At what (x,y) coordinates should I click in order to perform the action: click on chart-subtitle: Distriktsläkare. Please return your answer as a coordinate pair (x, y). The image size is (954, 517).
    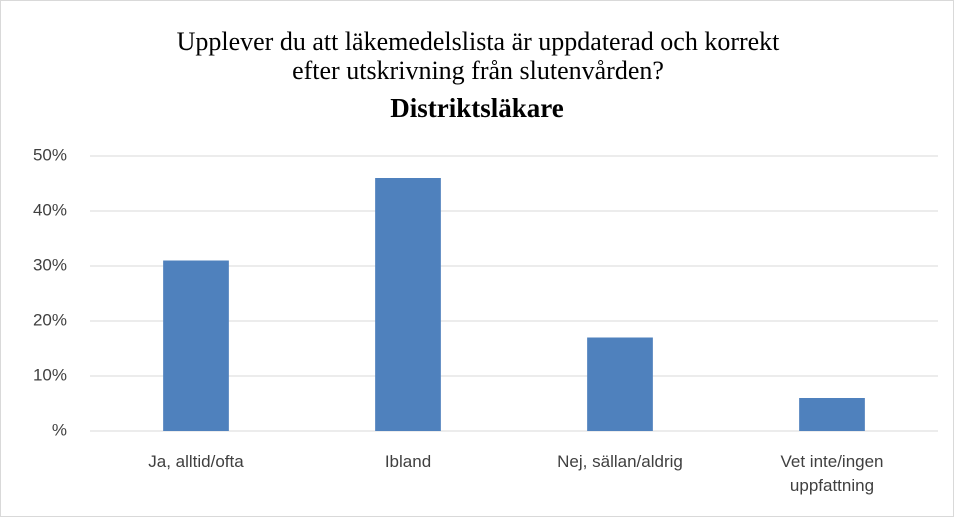
    Looking at the image, I should click on (477, 108).